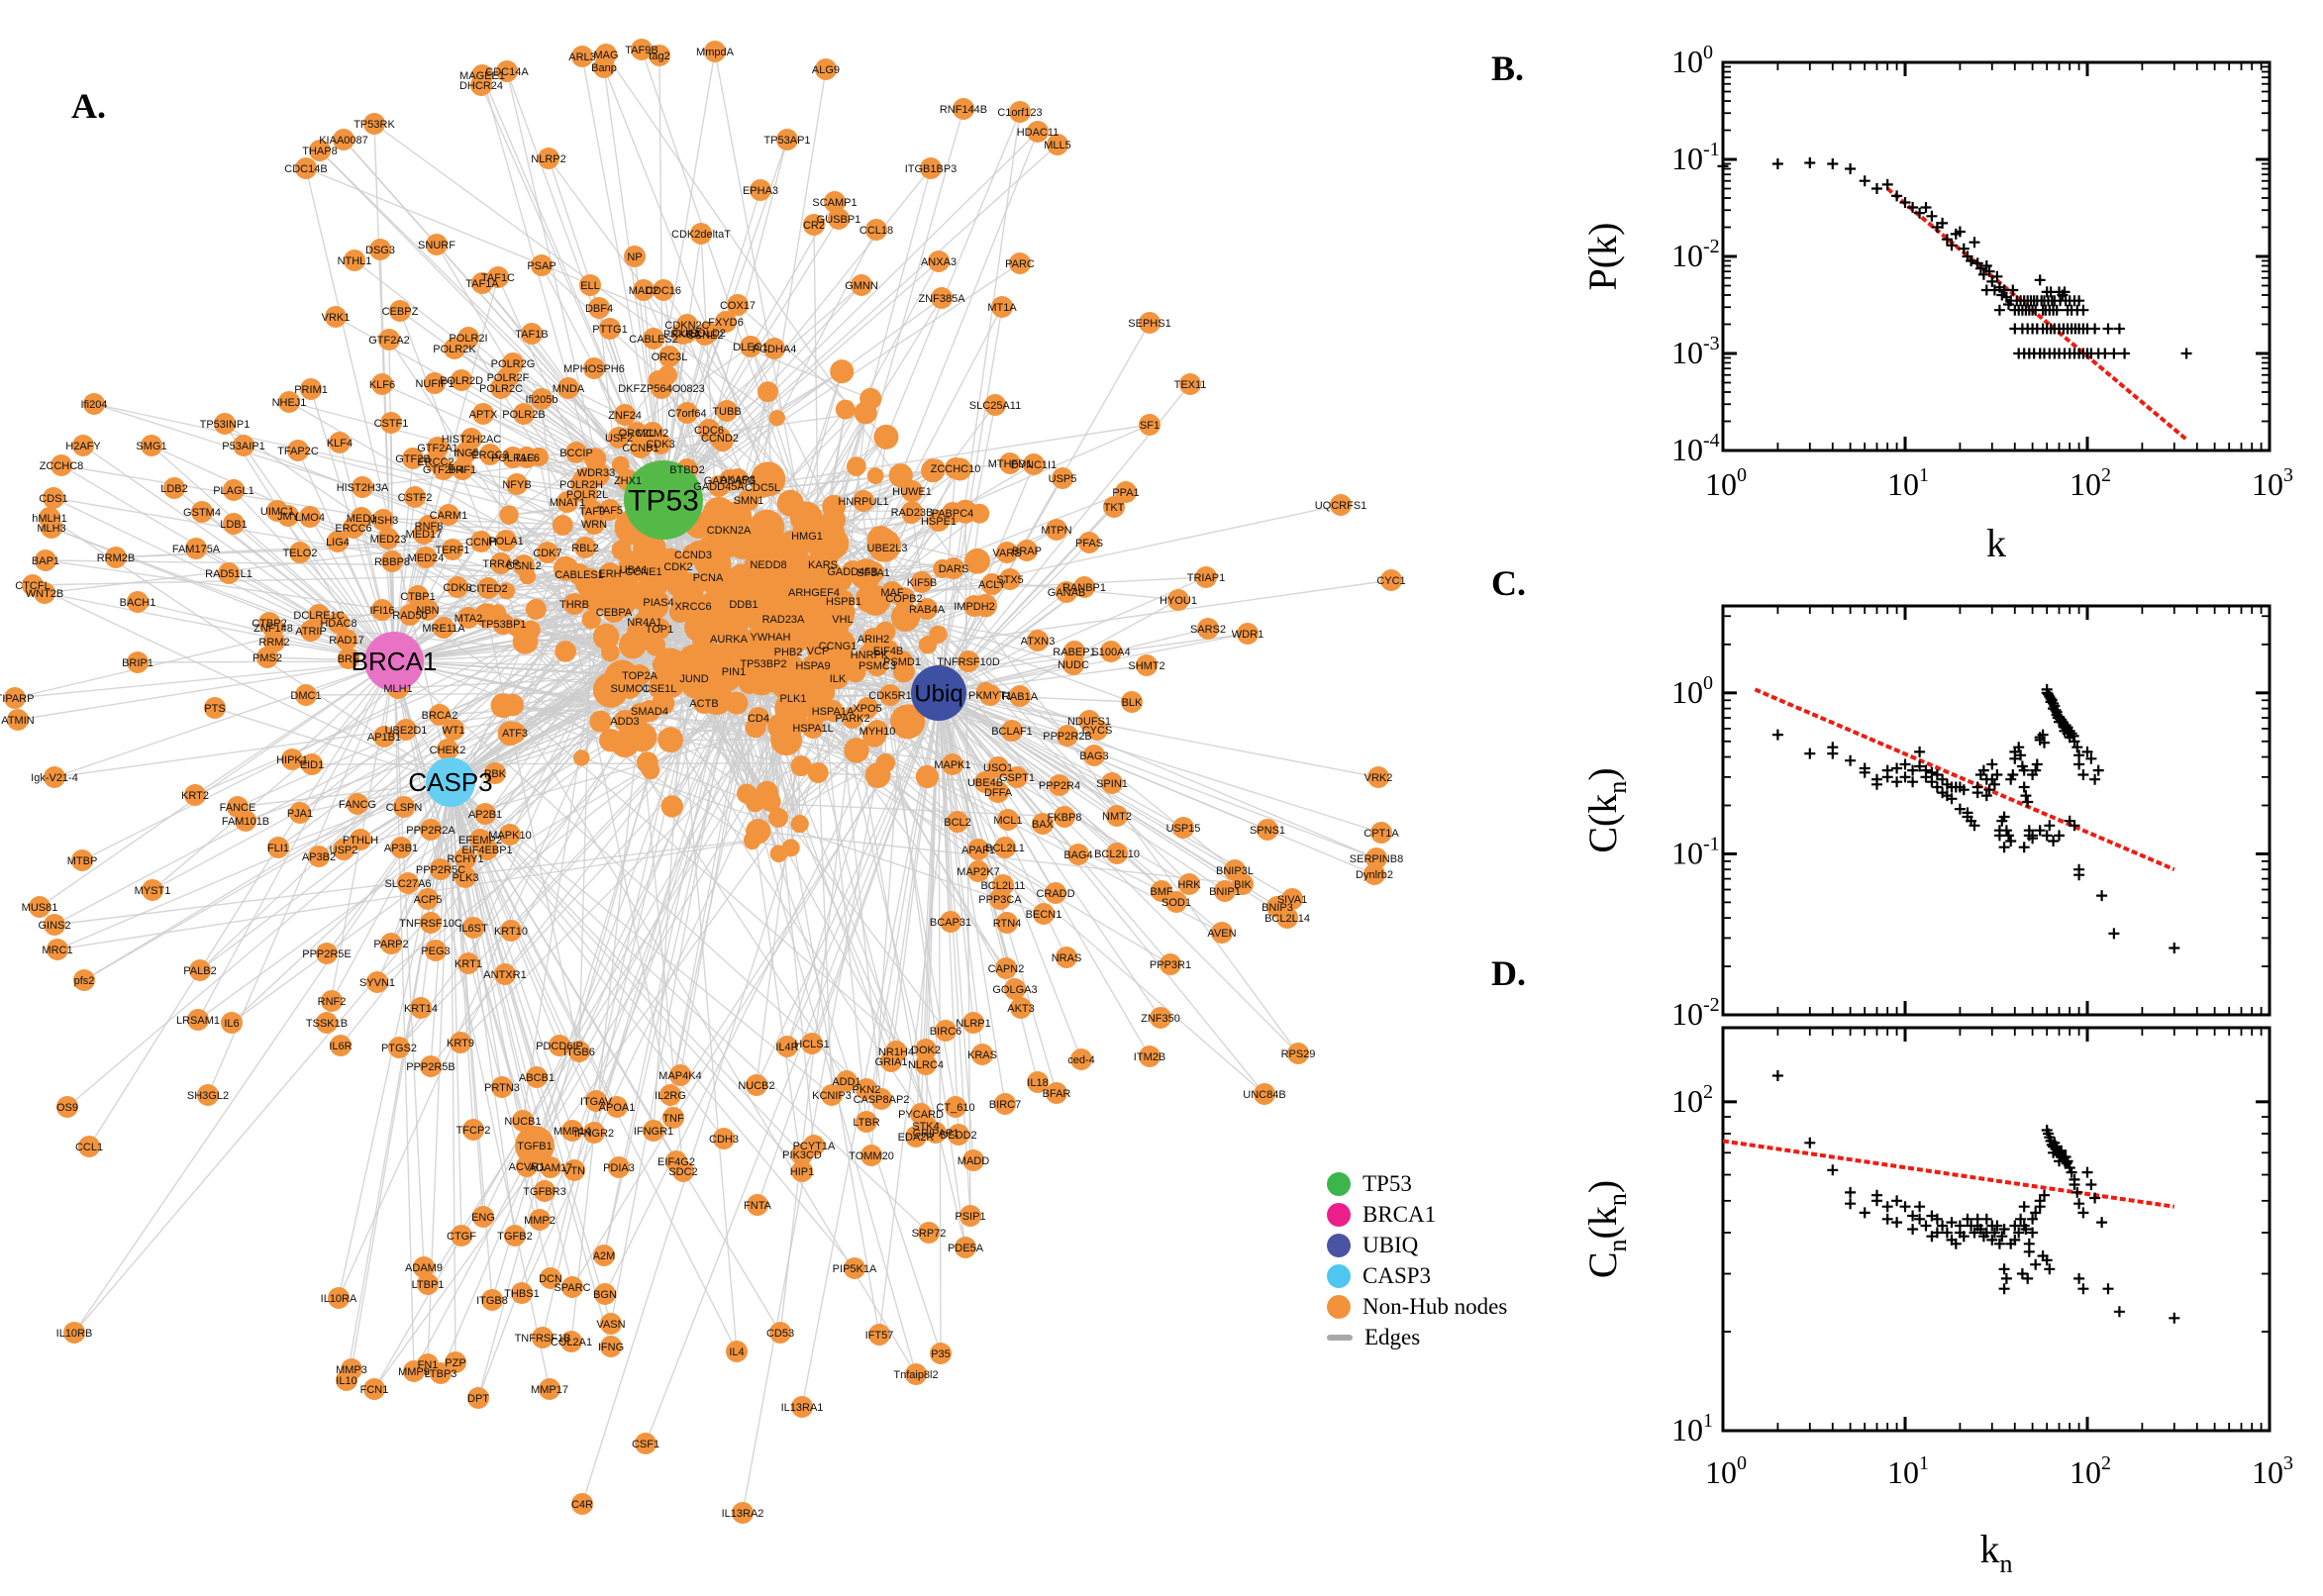  Describe the element at coordinates (969, 662) in the screenshot. I see `network-node-label: TNFRSF10D` at that location.